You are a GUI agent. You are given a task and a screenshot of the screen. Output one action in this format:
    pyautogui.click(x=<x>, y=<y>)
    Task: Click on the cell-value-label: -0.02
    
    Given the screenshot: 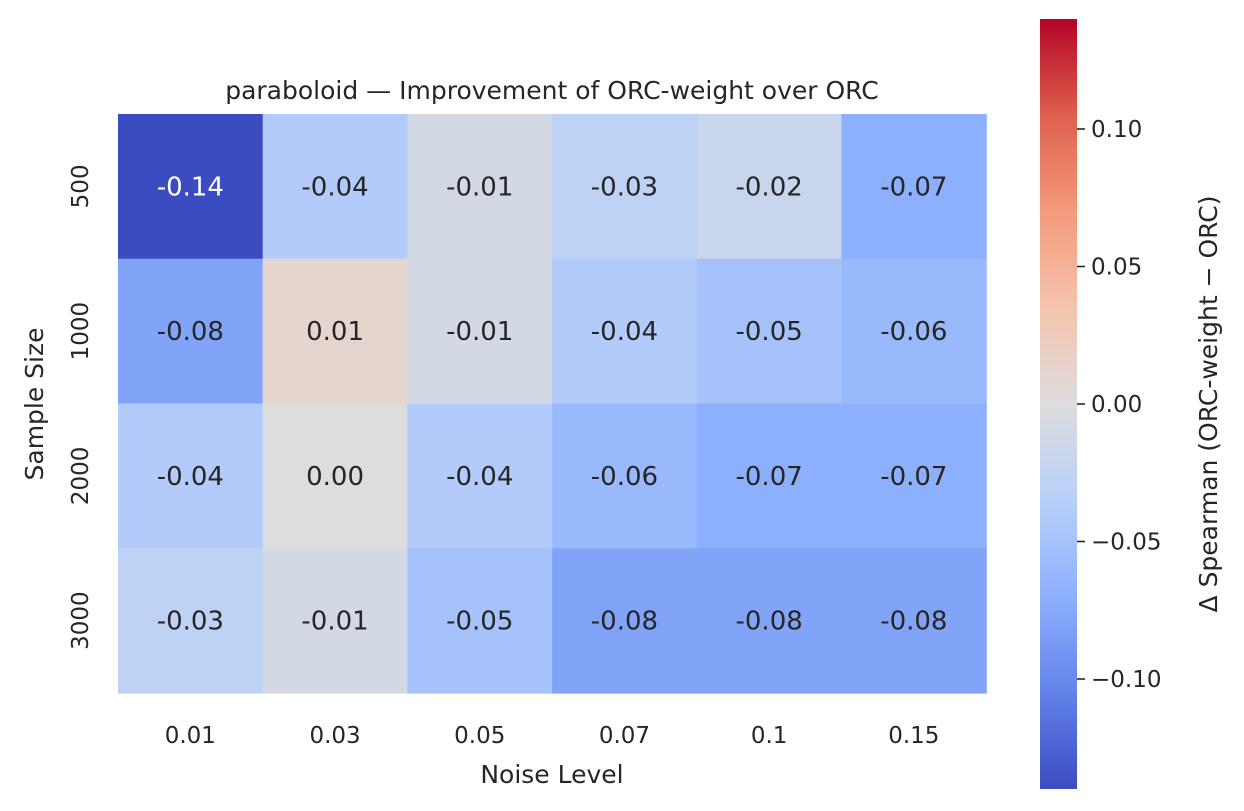 What is the action you would take?
    pyautogui.click(x=769, y=187)
    